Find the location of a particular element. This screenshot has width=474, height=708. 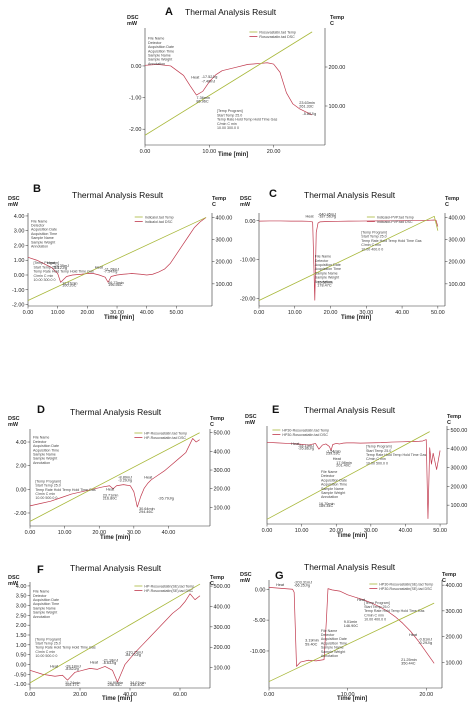

left-tick-label: -0.50 is located at coordinates (20, 675).